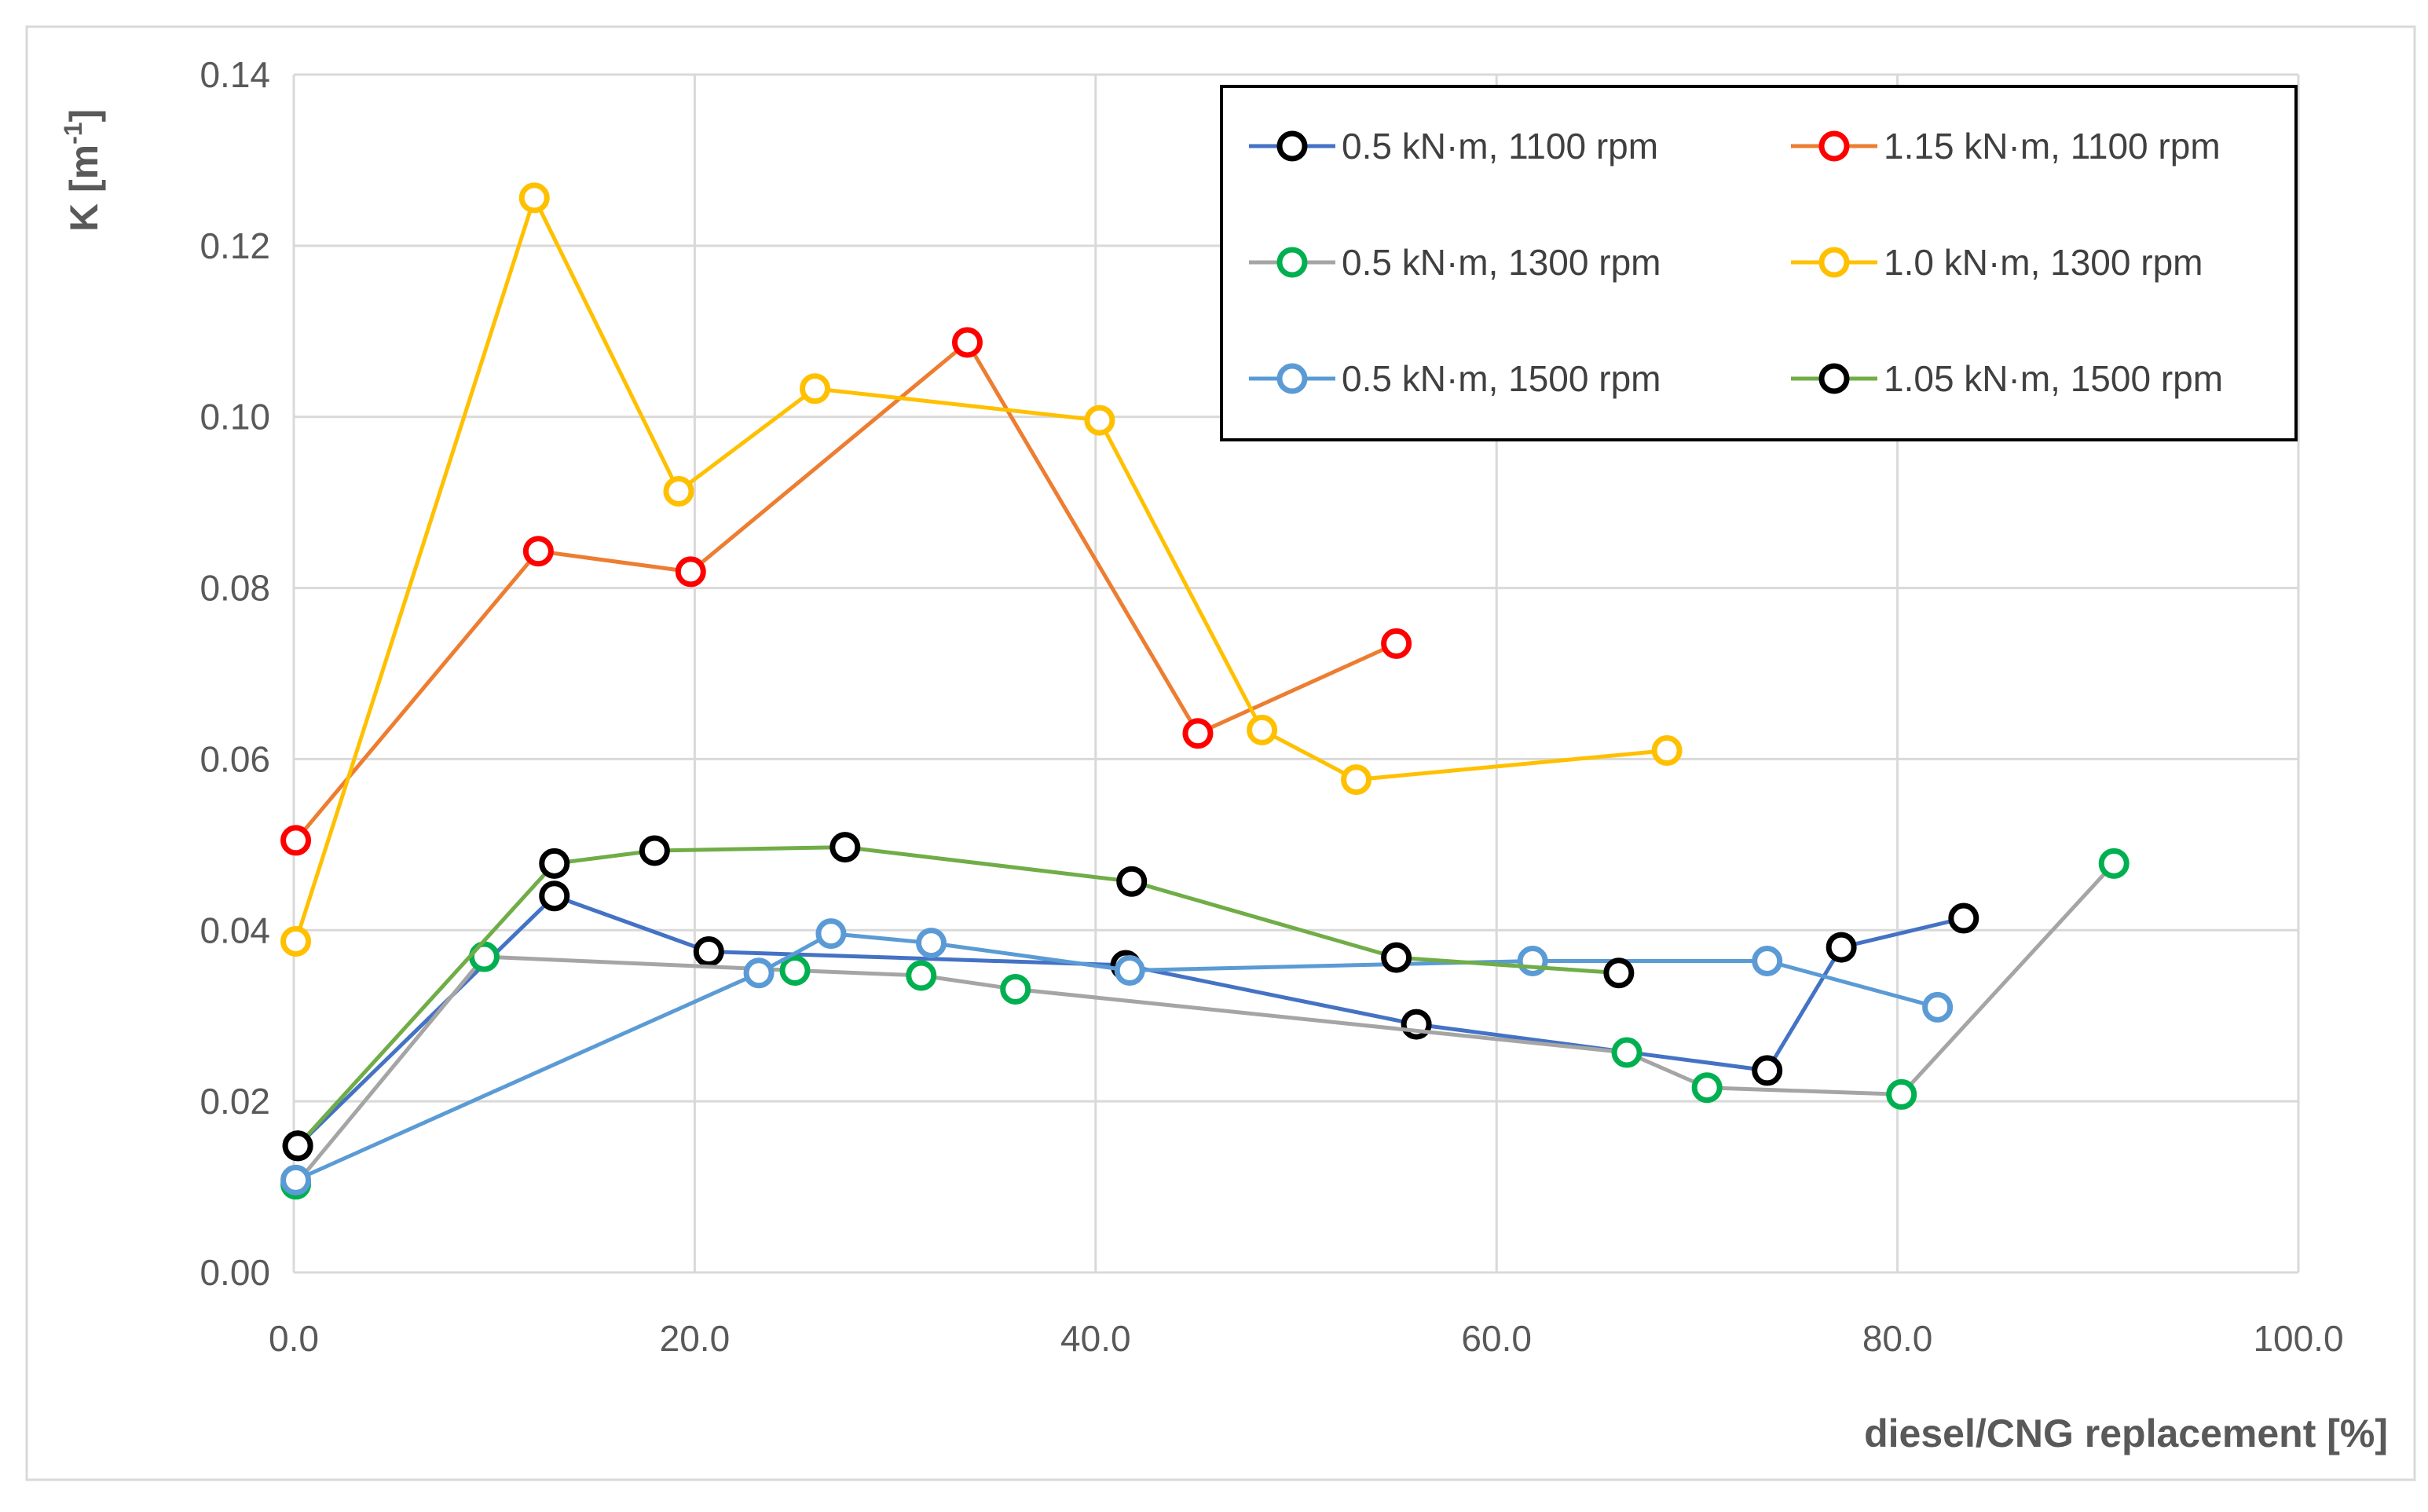 The image size is (2428, 1512). What do you see at coordinates (1130, 1021) in the screenshot?
I see `series-line` at bounding box center [1130, 1021].